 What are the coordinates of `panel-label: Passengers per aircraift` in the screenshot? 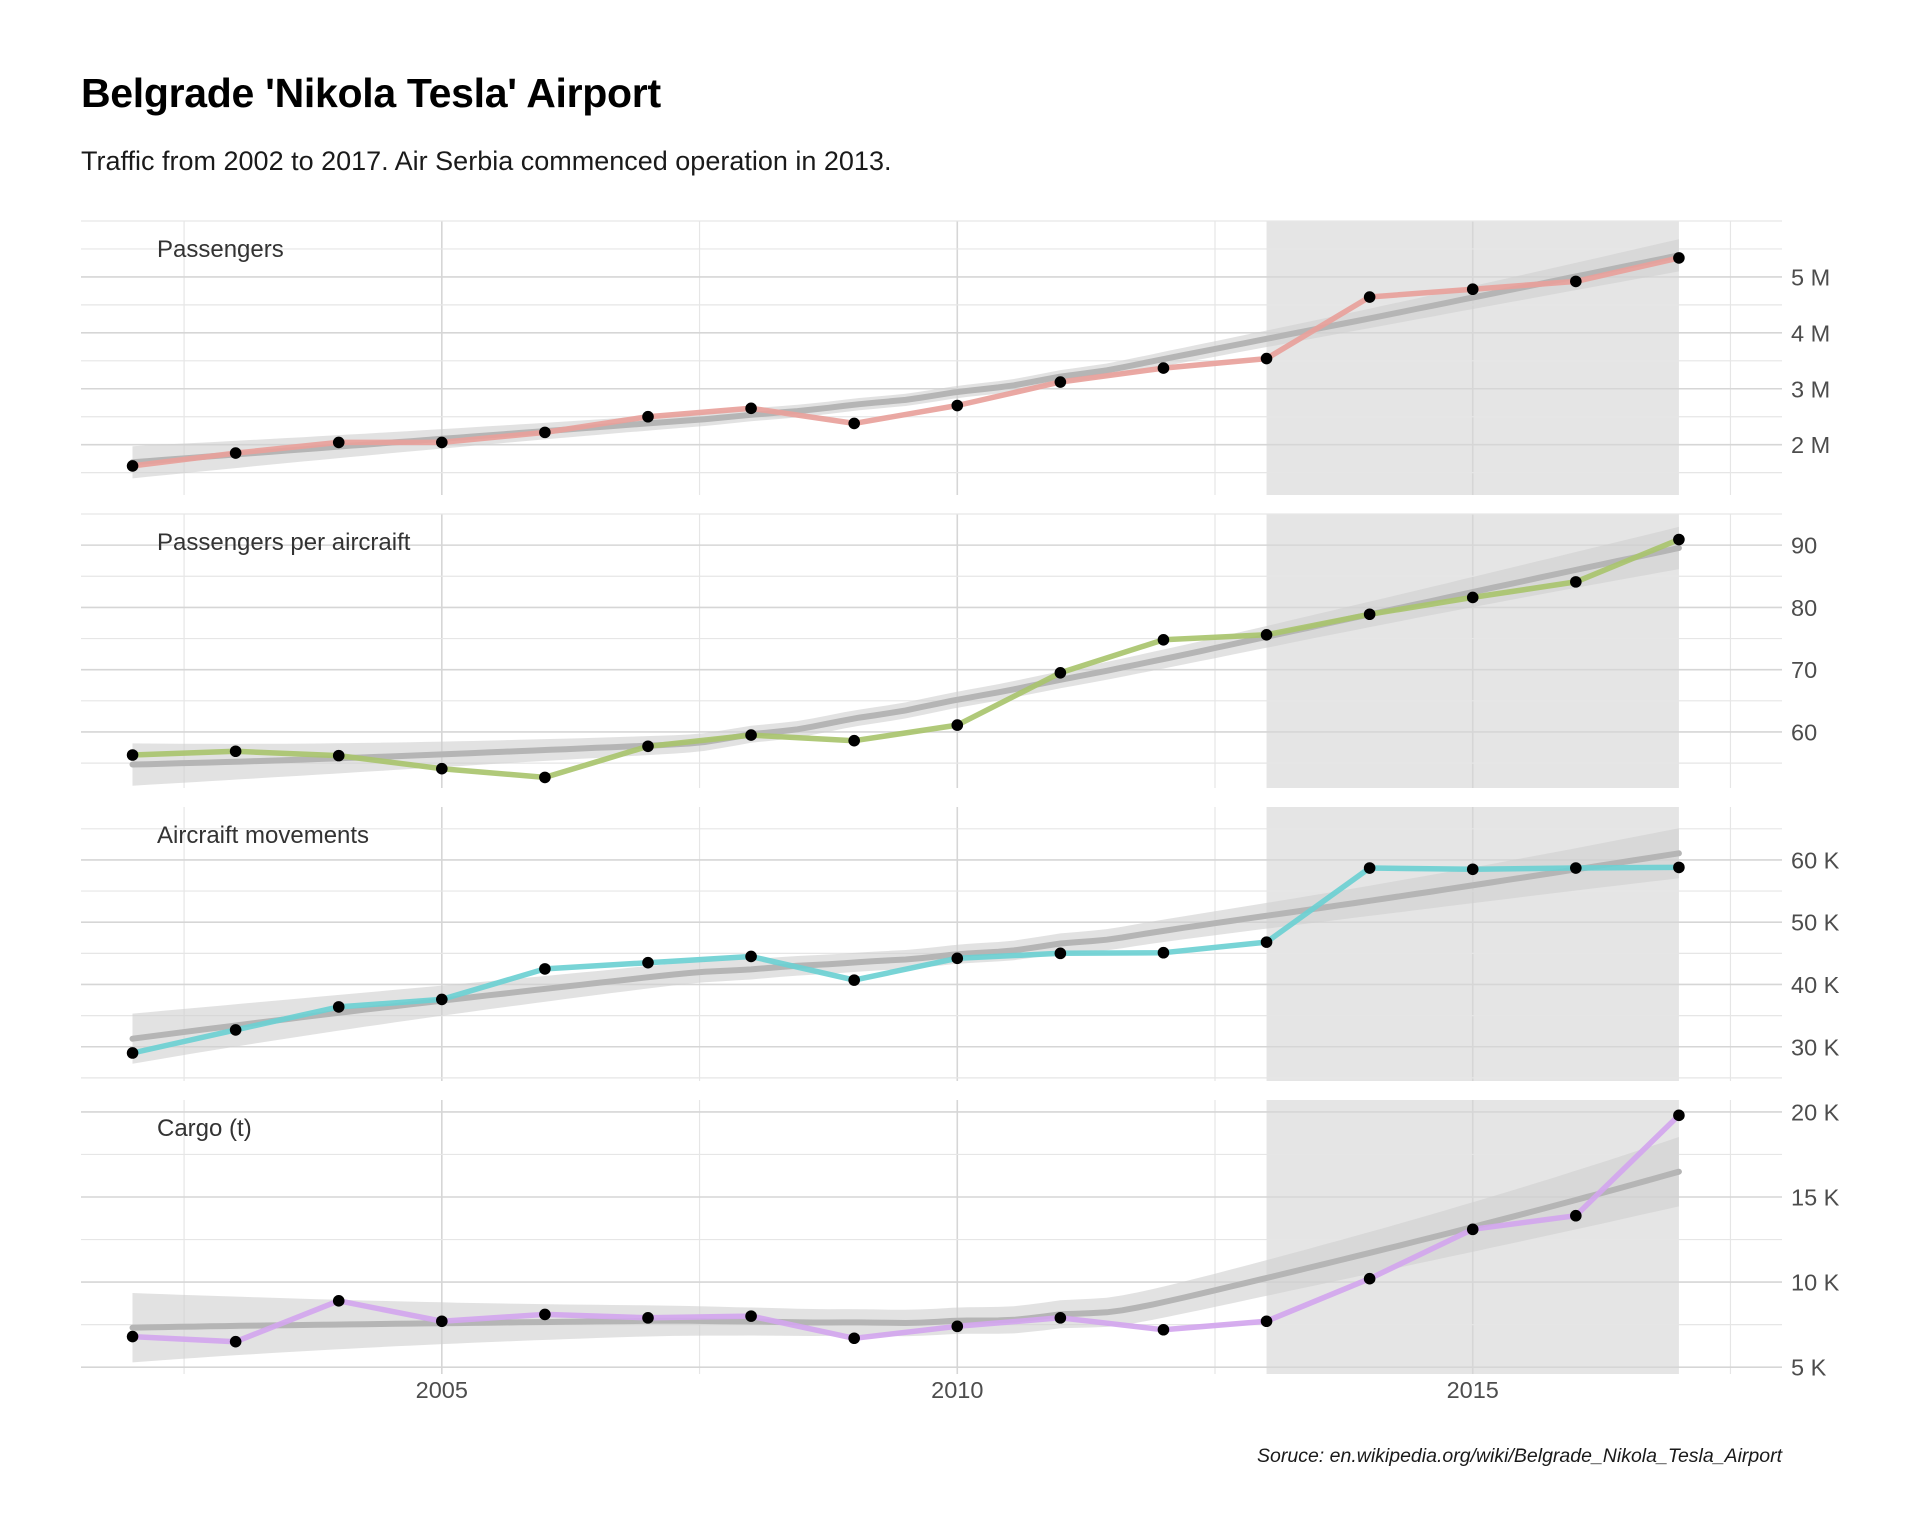 It's located at (284, 542).